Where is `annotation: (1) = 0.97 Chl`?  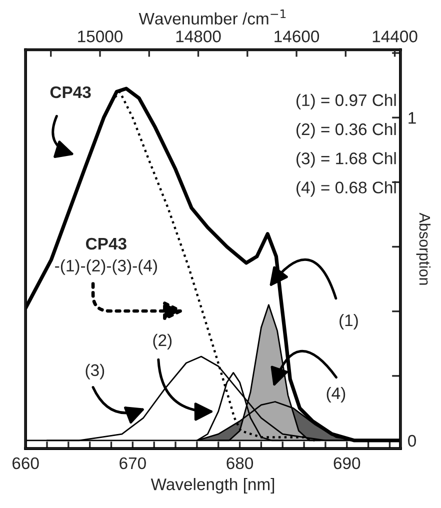
annotation: (1) = 0.97 Chl is located at coordinates (346, 102).